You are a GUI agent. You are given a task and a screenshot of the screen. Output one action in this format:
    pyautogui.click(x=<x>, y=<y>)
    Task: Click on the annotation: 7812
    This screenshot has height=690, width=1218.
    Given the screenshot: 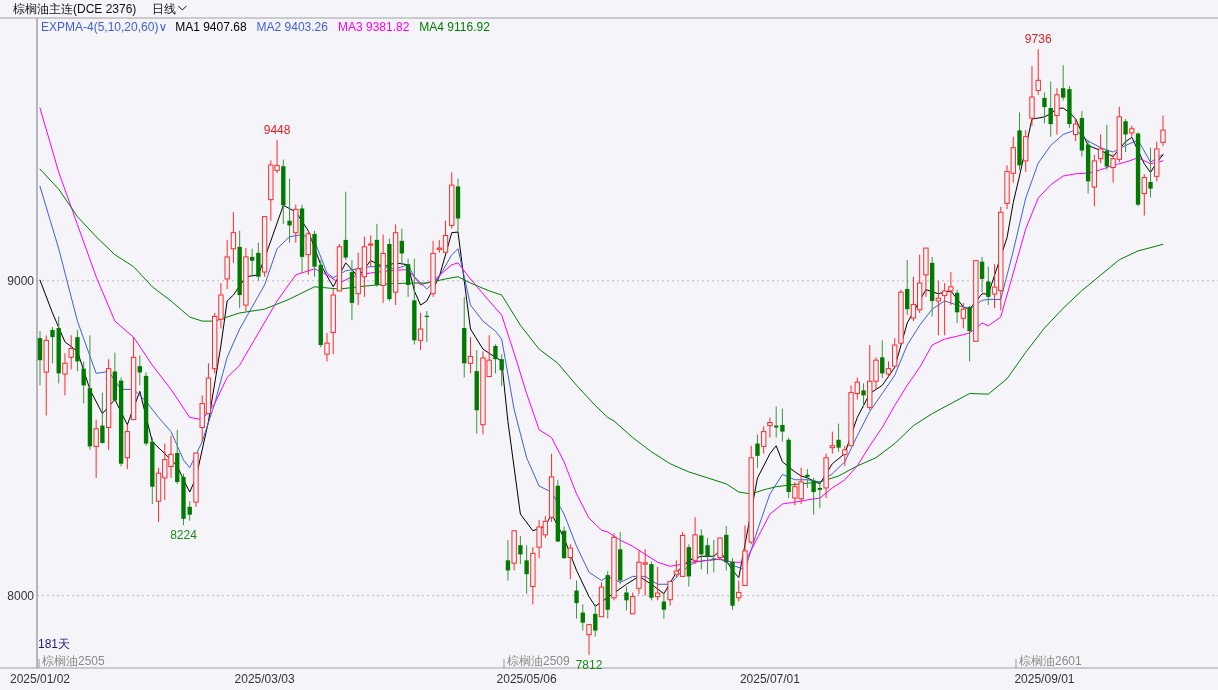 What is the action you would take?
    pyautogui.click(x=589, y=664)
    